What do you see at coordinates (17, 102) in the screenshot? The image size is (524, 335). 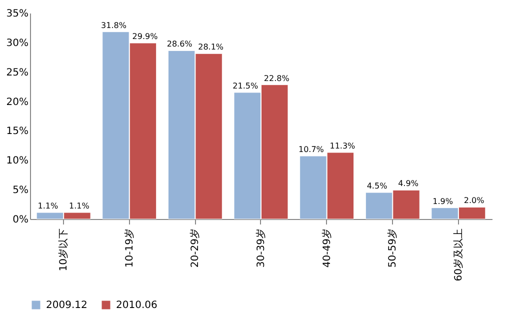 I see `y-tick-label: 20%` at bounding box center [17, 102].